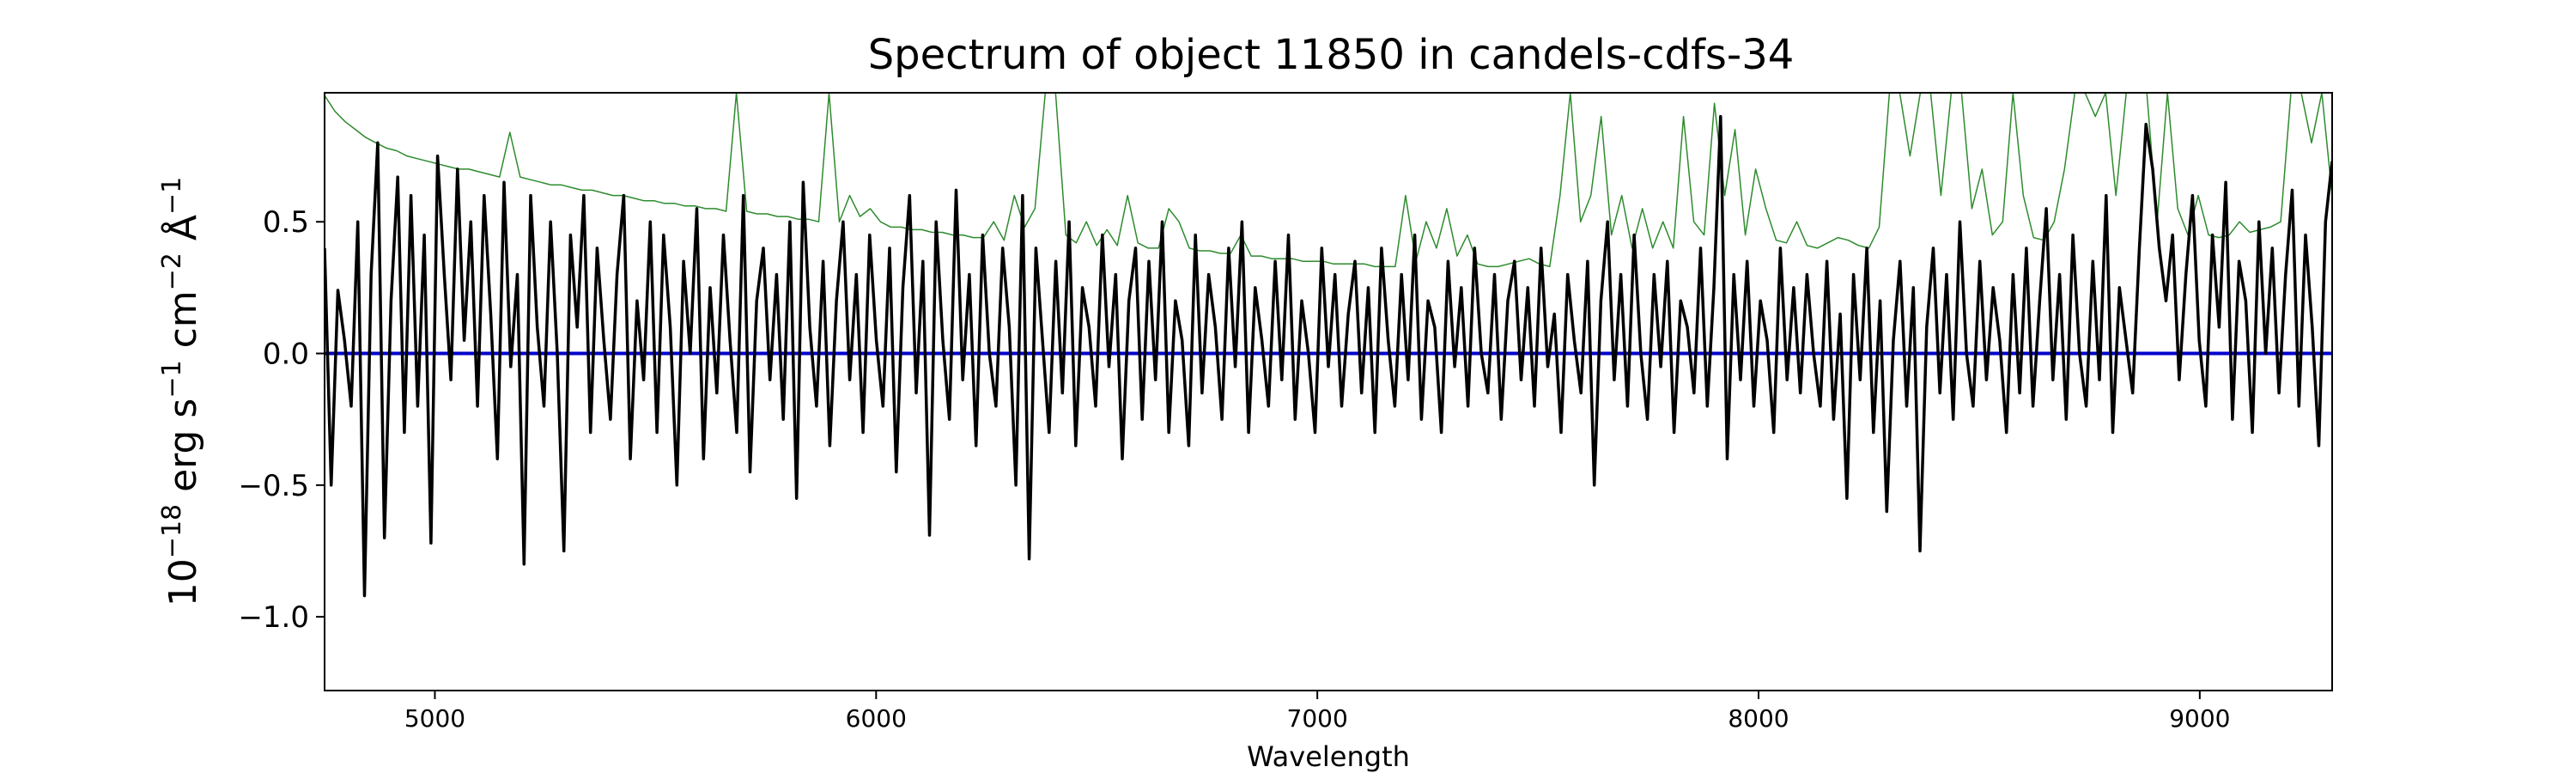 The width and height of the screenshot is (2576, 773). I want to click on x-axis: 5000 6000 7000 8000 9000, so click(1317, 712).